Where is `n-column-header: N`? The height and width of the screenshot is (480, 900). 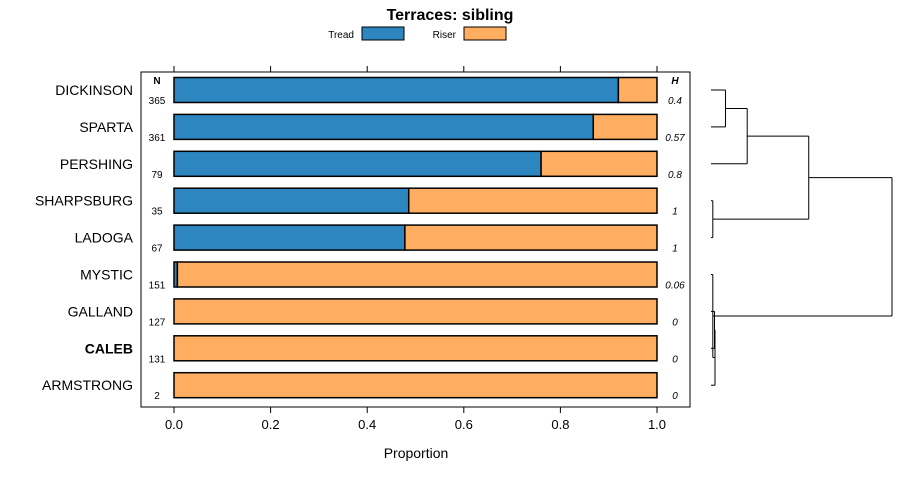
n-column-header: N is located at coordinates (156, 81).